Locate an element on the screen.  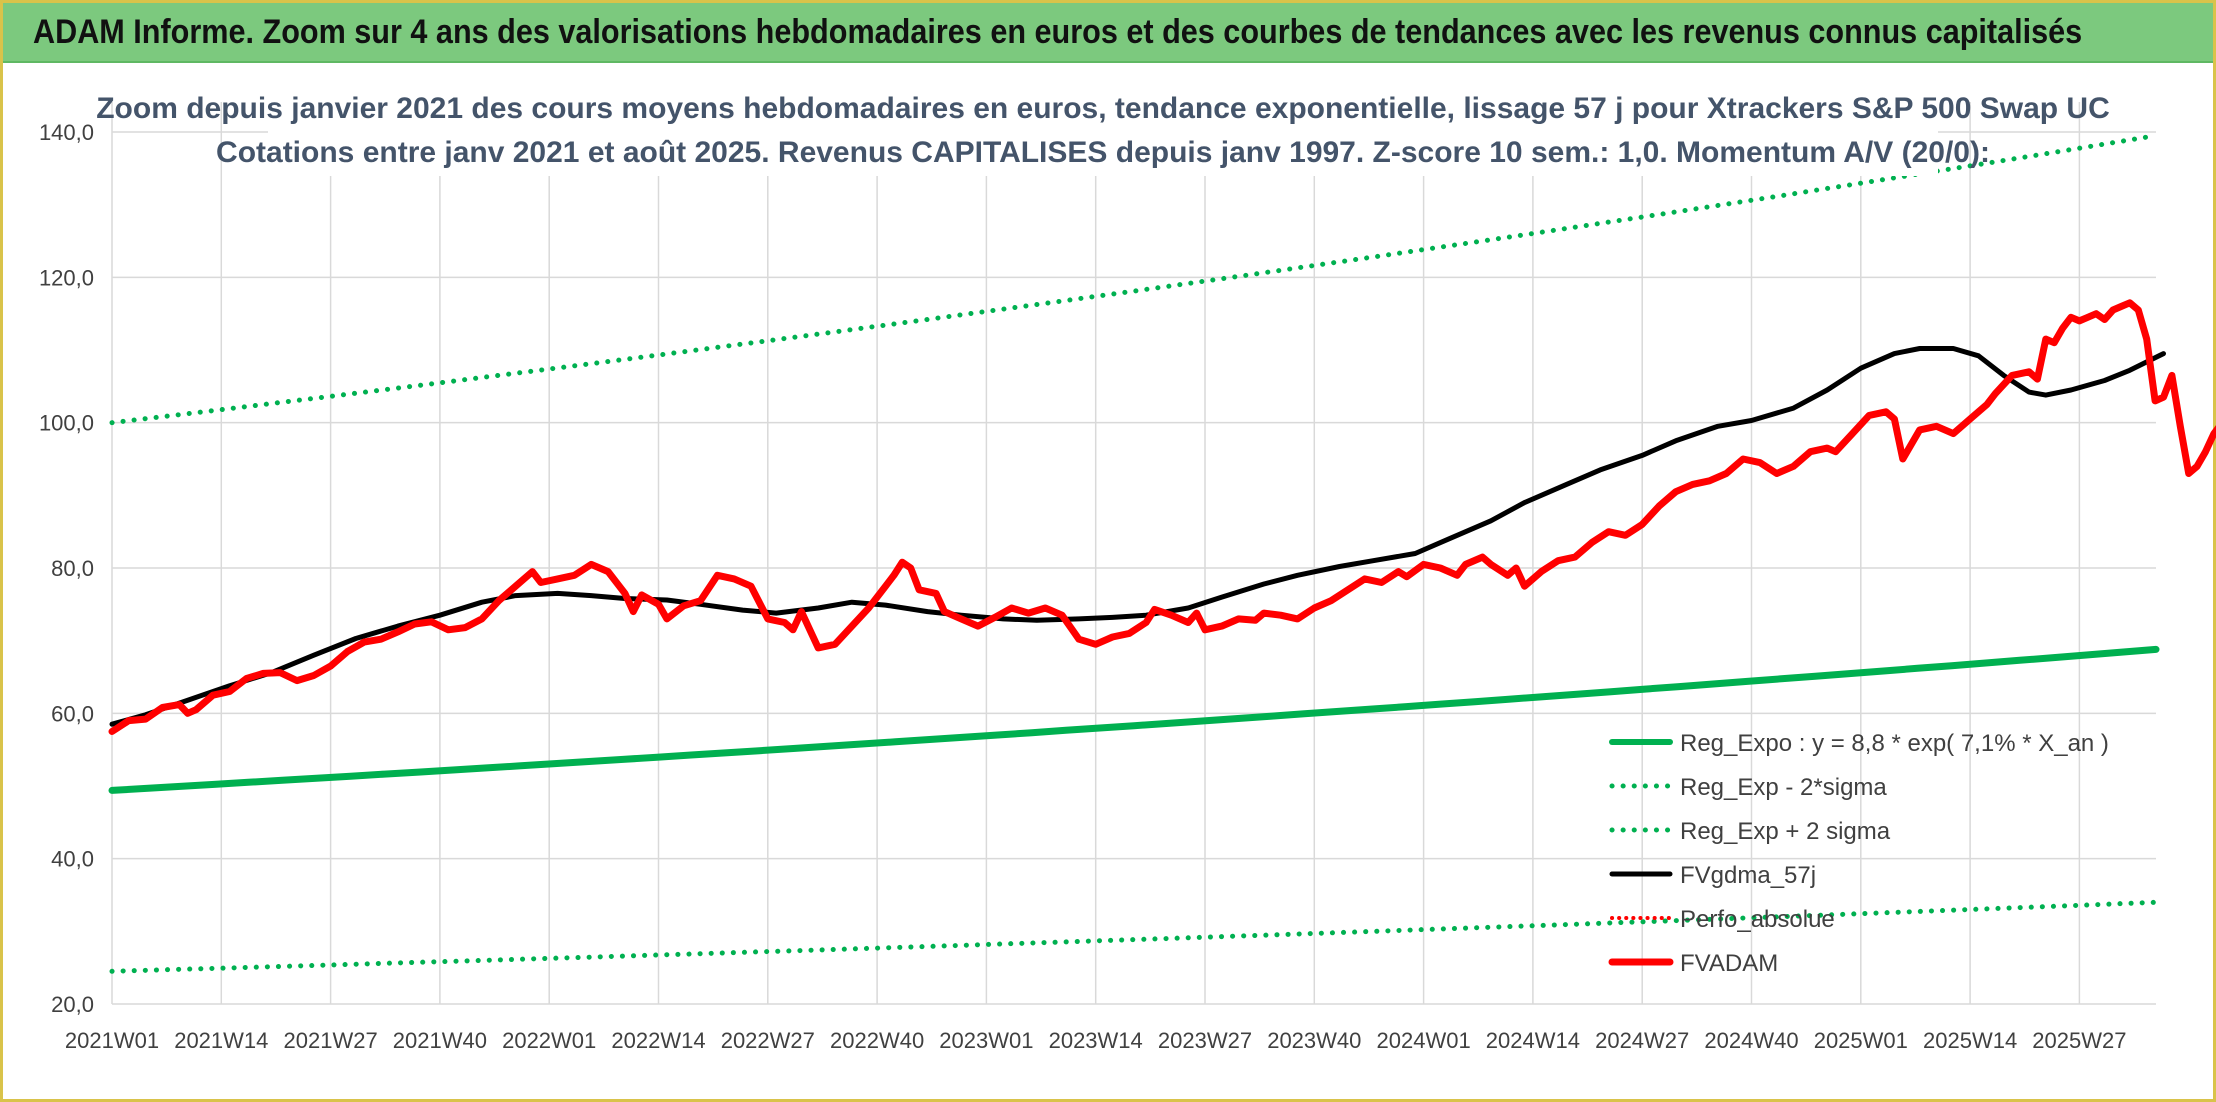
x-tick-label: 2025W27 is located at coordinates (2079, 1040).